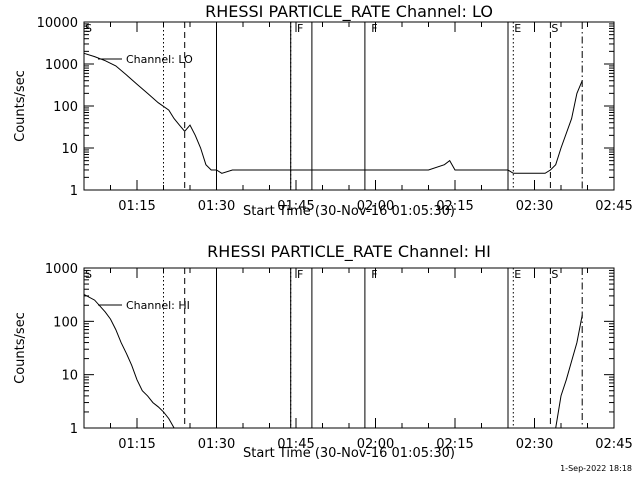  Describe the element at coordinates (349, 12) in the screenshot. I see `chart-title: RHESSI PARTICLE_RATE Channel: LO` at that location.